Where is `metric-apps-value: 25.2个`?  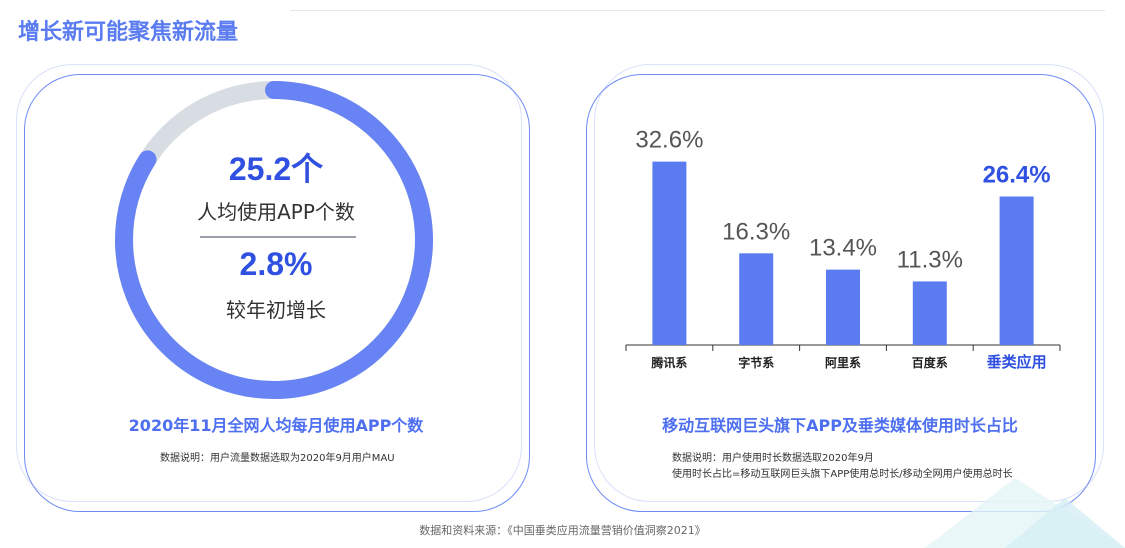 metric-apps-value: 25.2个 is located at coordinates (276, 169).